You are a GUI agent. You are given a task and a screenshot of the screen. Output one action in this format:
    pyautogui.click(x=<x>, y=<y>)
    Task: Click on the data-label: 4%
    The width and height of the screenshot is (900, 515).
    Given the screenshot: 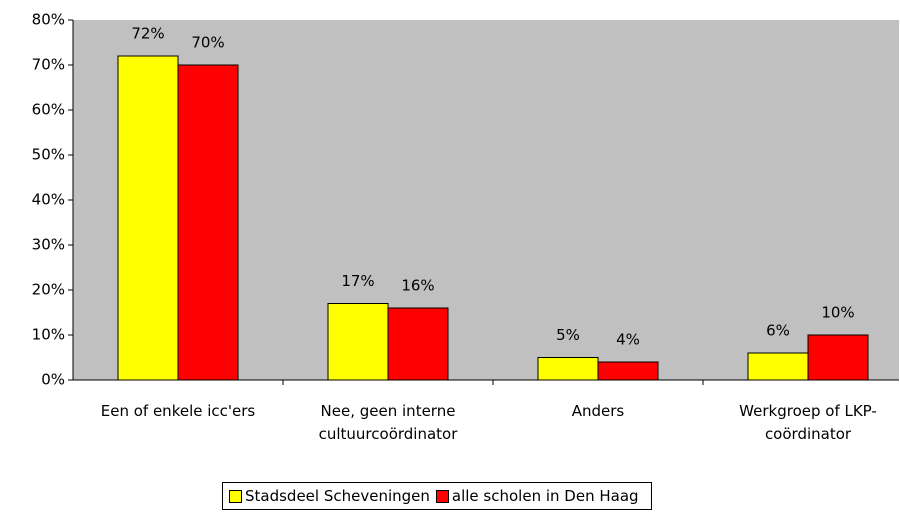 What is the action you would take?
    pyautogui.click(x=628, y=340)
    